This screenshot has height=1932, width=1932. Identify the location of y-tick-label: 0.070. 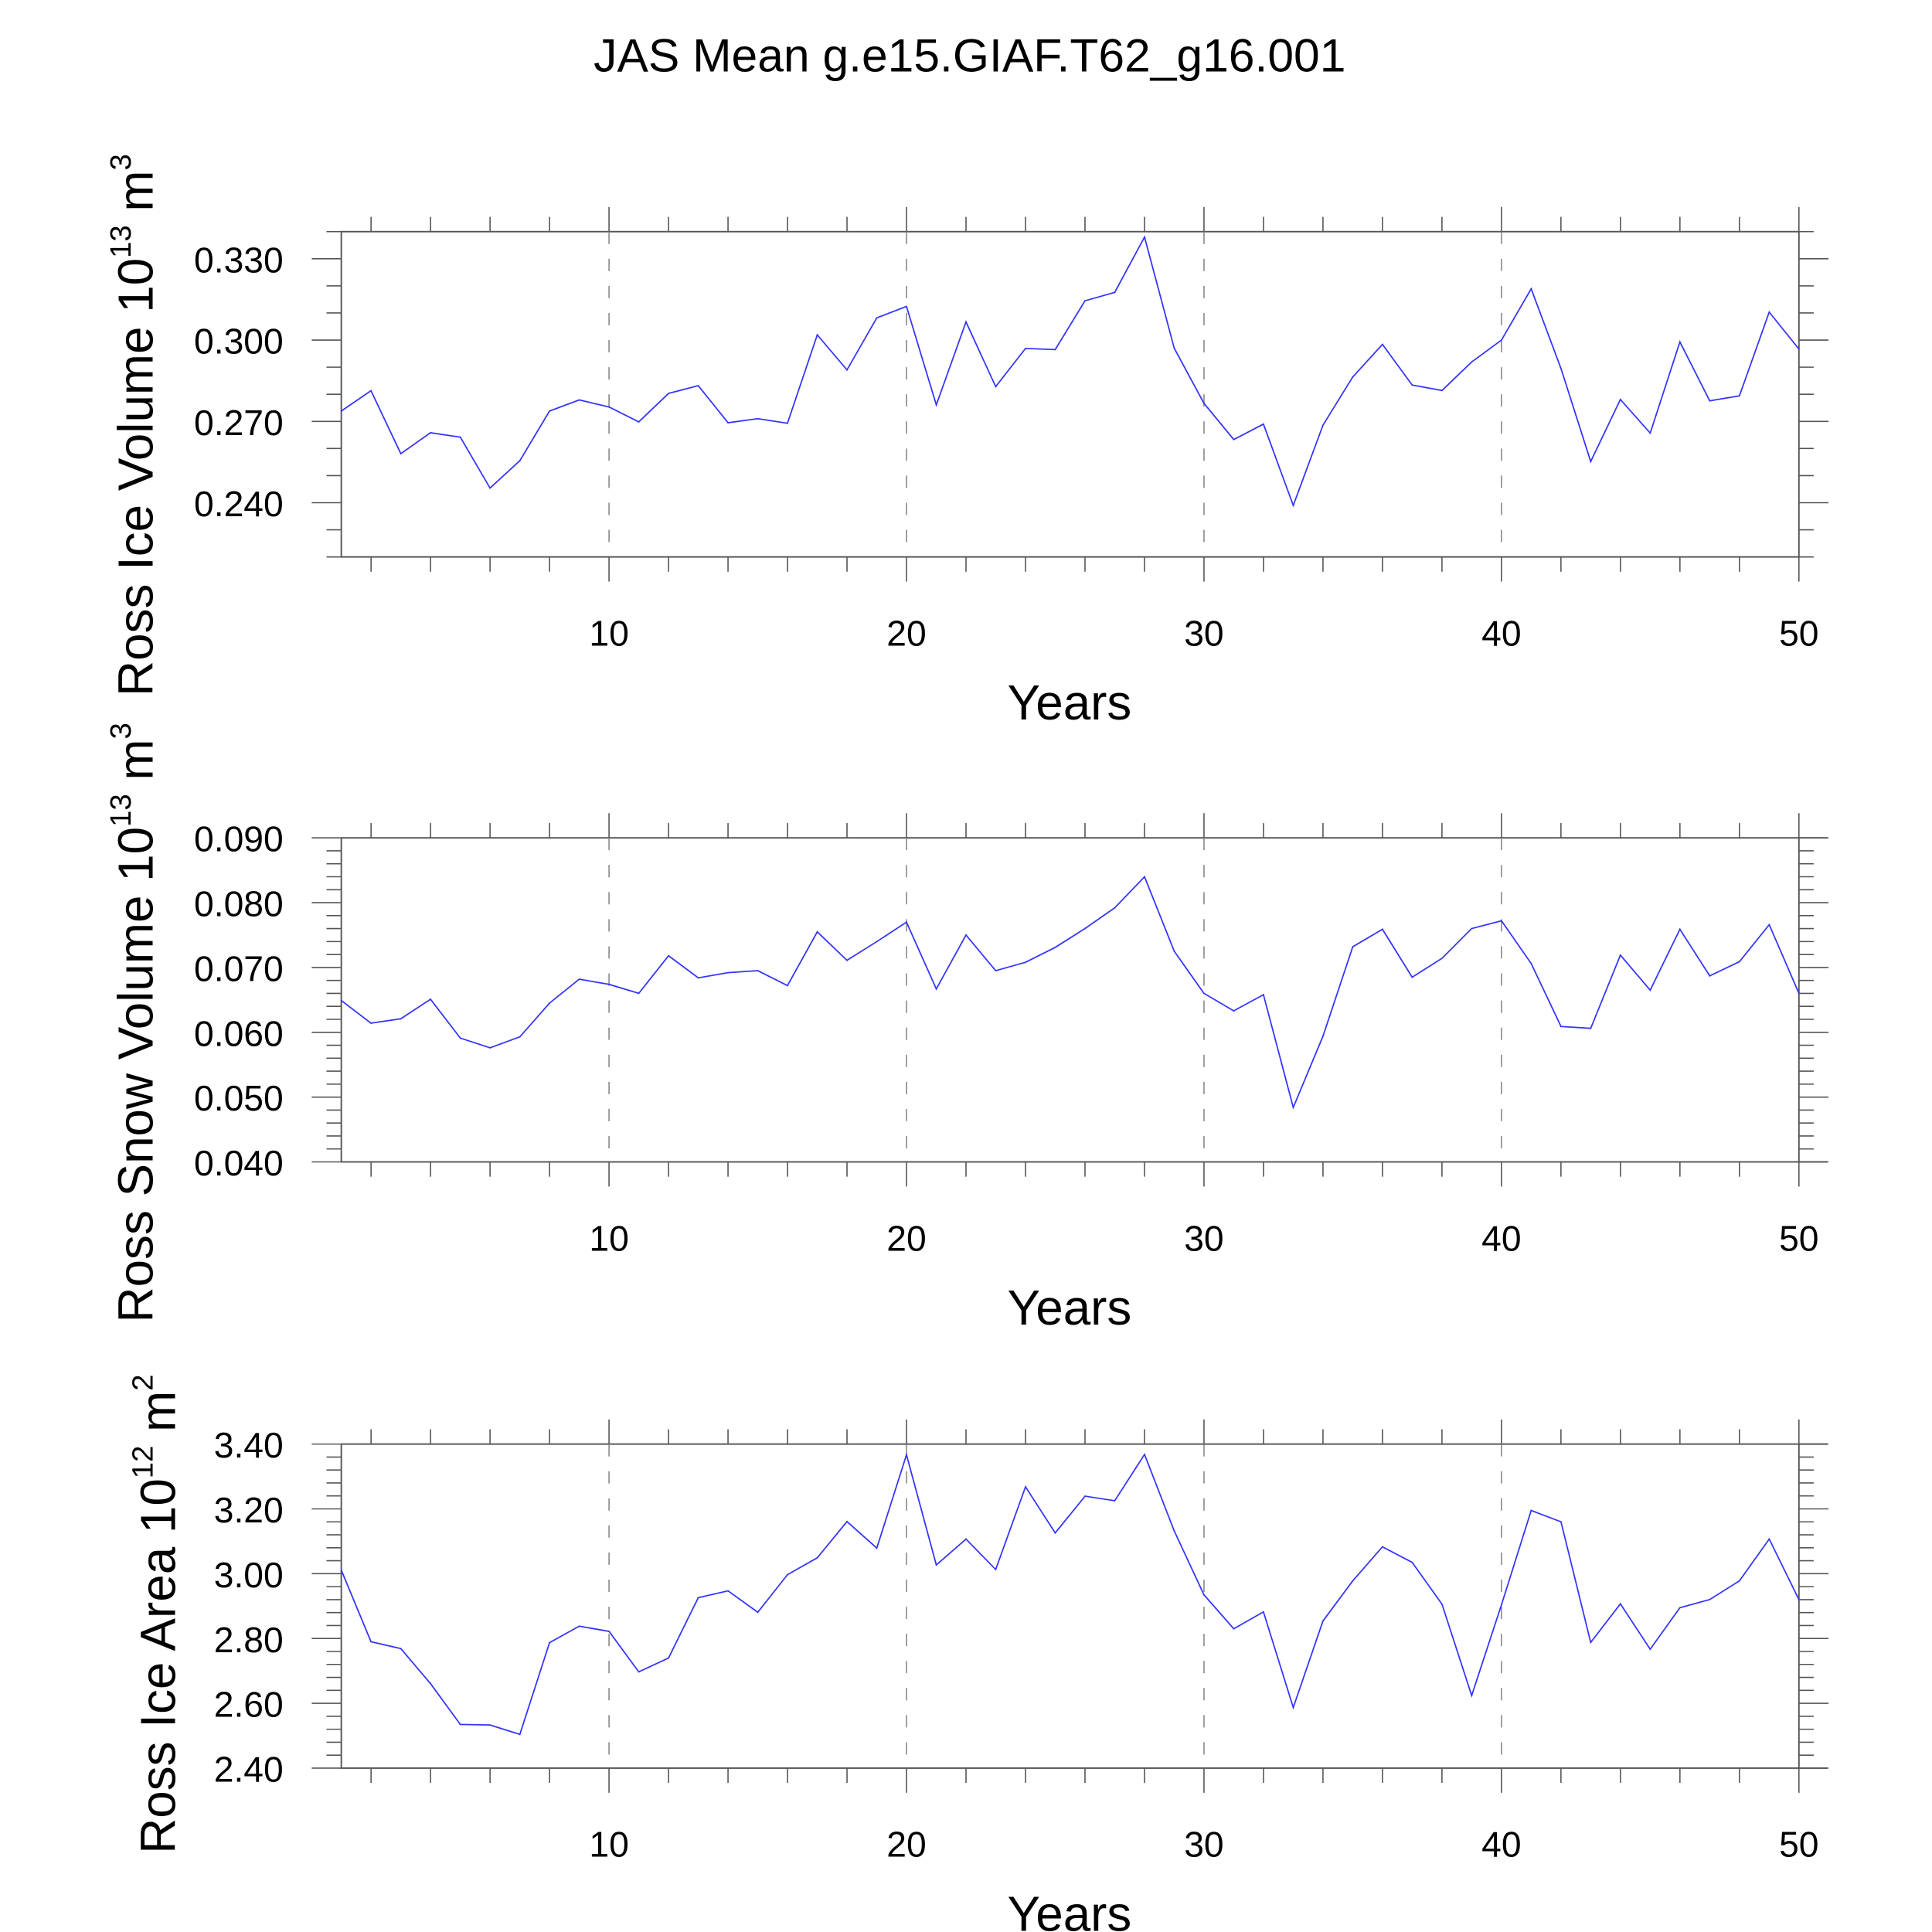
(239, 968).